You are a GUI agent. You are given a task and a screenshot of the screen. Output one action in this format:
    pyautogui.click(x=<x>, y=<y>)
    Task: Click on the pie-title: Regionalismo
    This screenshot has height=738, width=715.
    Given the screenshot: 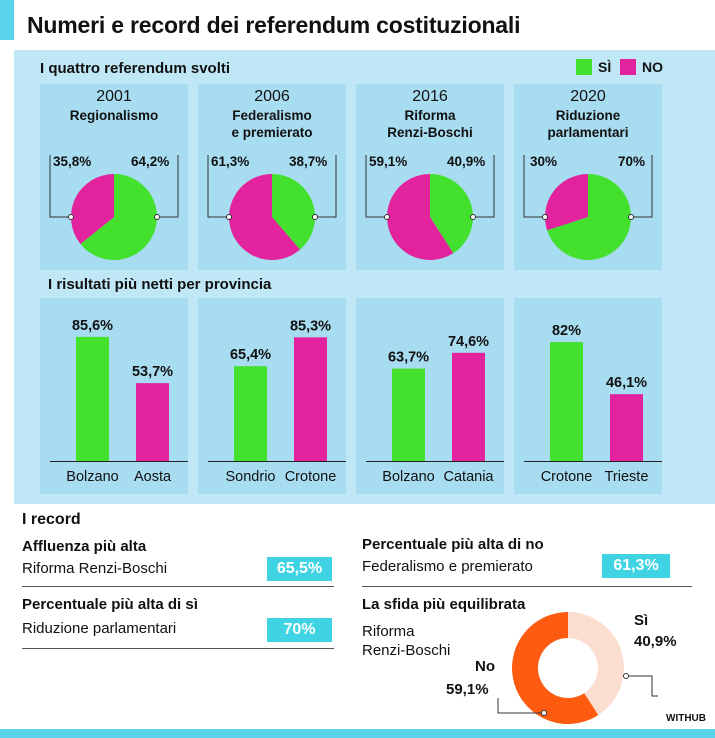 What is the action you would take?
    pyautogui.click(x=114, y=115)
    